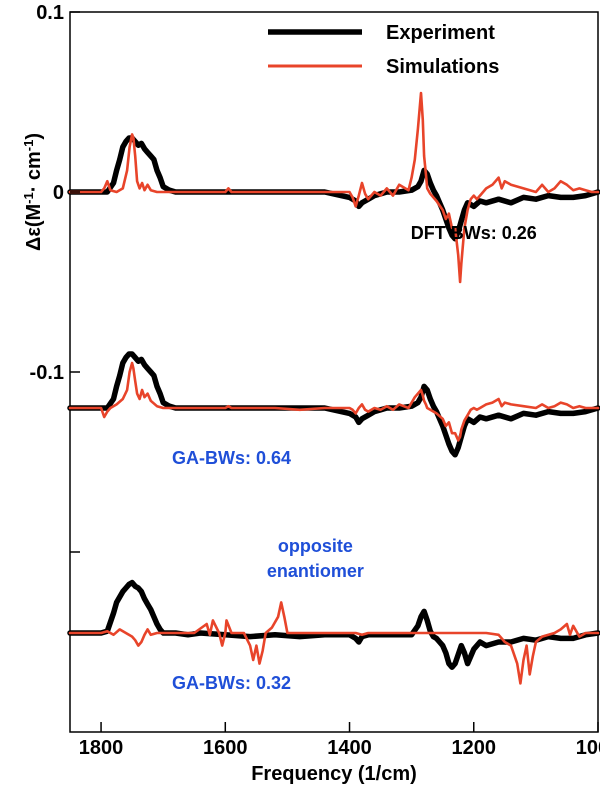 The width and height of the screenshot is (600, 792). I want to click on x-tick-label: 1400, so click(349, 748).